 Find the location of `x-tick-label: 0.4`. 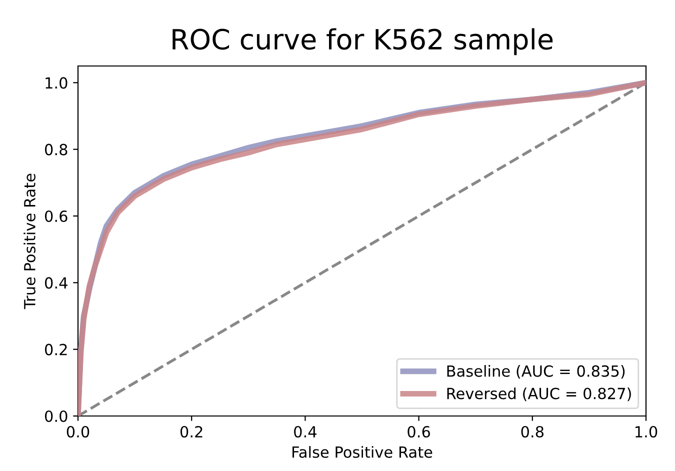

x-tick-label: 0.4 is located at coordinates (305, 432).